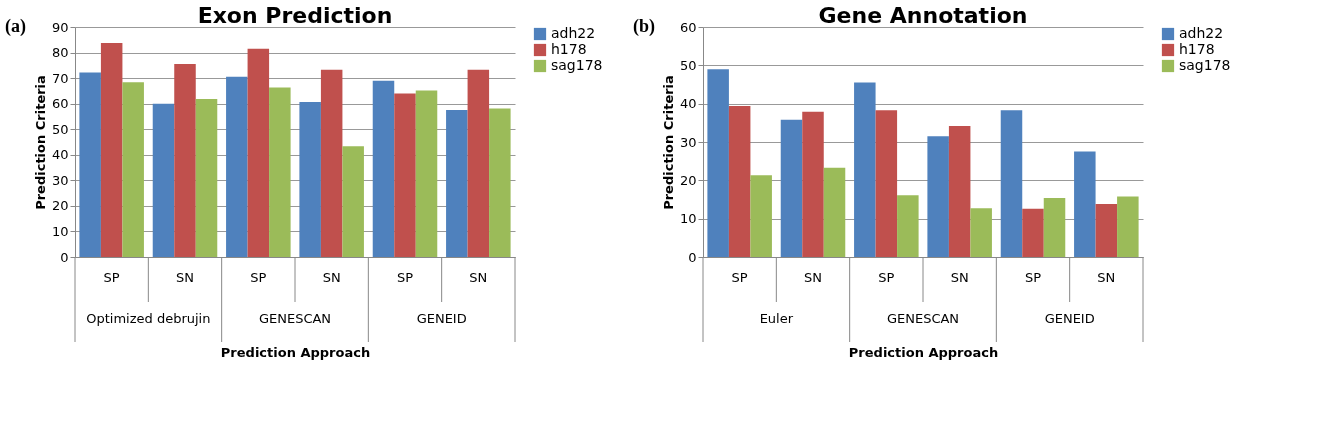 The image size is (1318, 448). What do you see at coordinates (776, 318) in the screenshot?
I see `text: Euler` at bounding box center [776, 318].